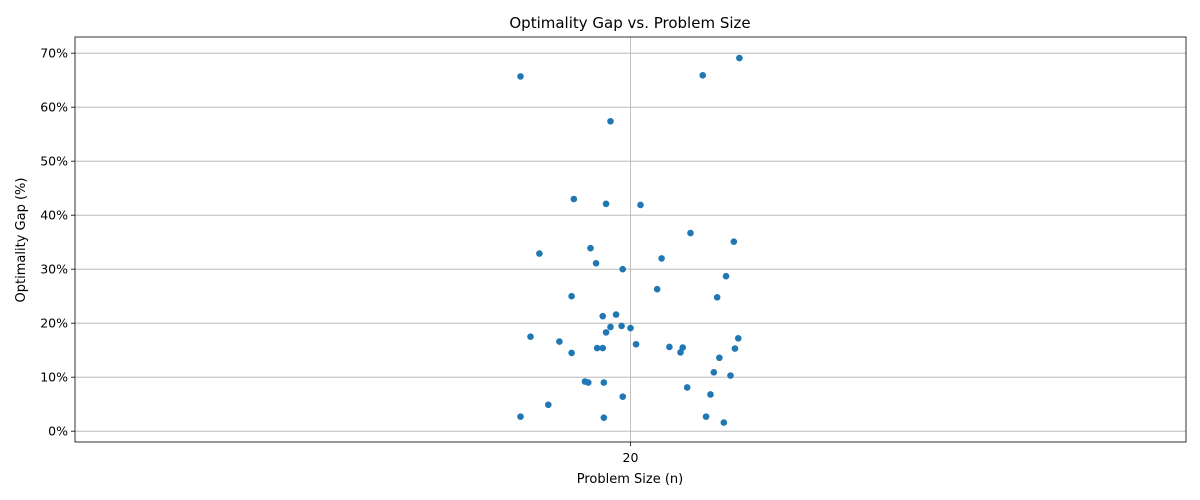 This screenshot has height=500, width=1200. What do you see at coordinates (631, 457) in the screenshot?
I see `x-tick-label: 20` at bounding box center [631, 457].